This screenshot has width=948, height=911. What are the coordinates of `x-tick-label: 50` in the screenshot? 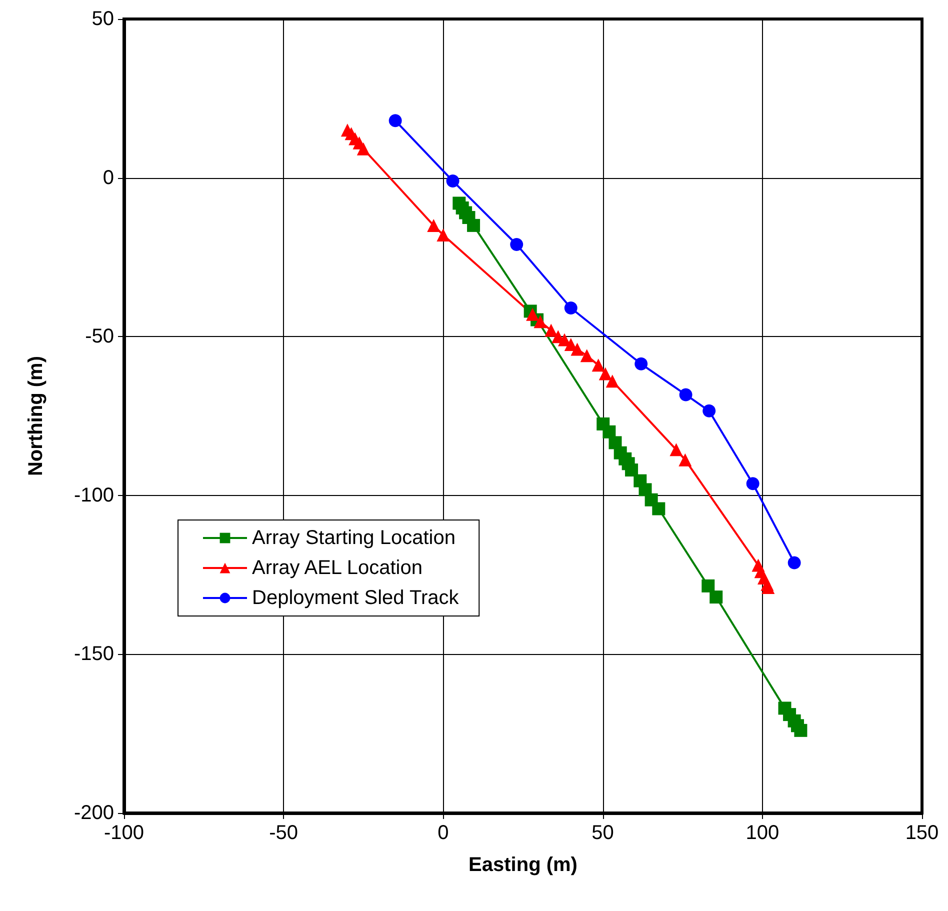 It's located at (603, 833).